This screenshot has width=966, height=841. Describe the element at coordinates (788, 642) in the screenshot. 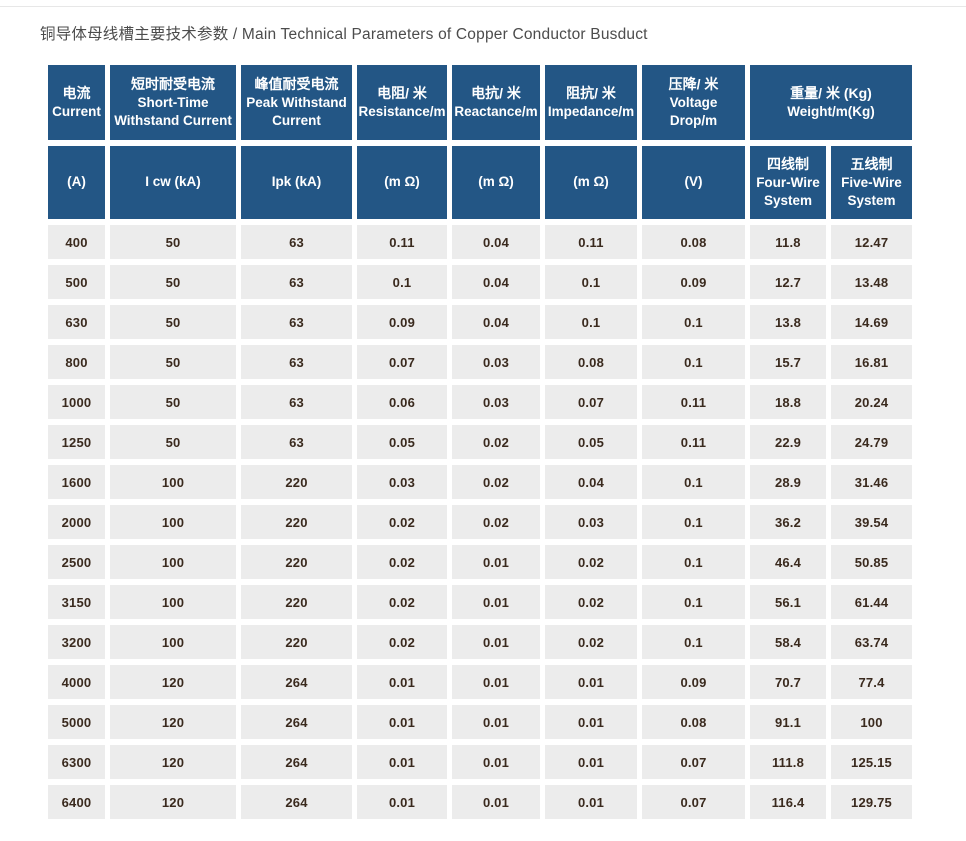

I see `table-cell: 58.4` at that location.